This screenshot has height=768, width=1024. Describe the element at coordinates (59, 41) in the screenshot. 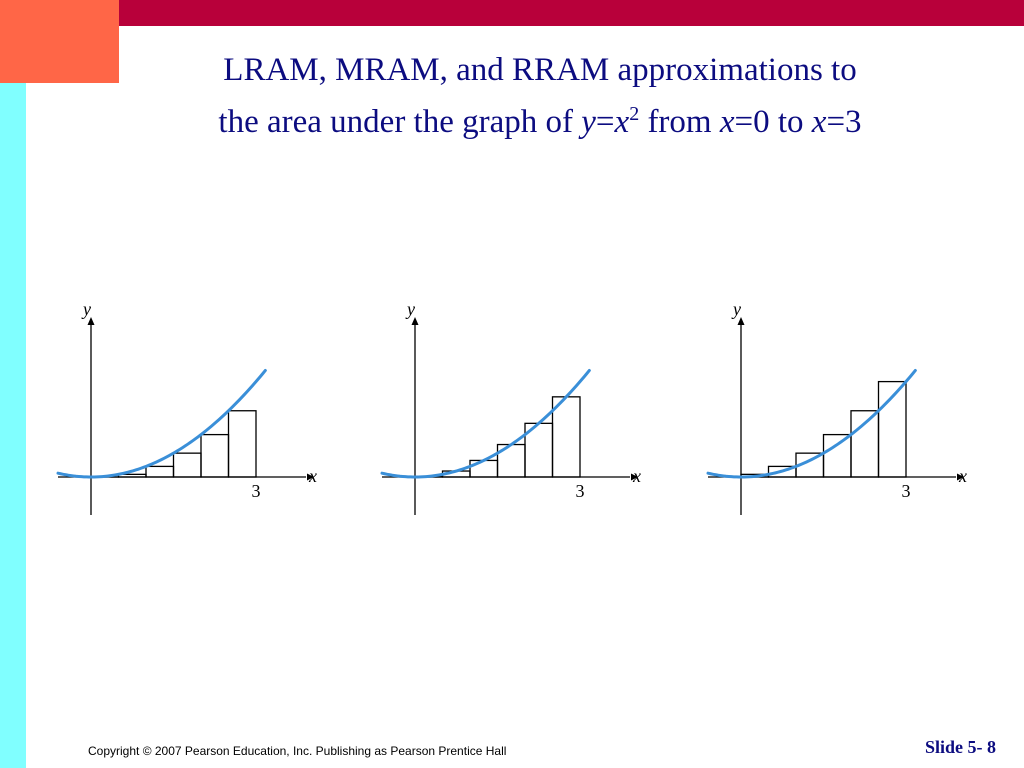

I see `corner-accent-block` at that location.